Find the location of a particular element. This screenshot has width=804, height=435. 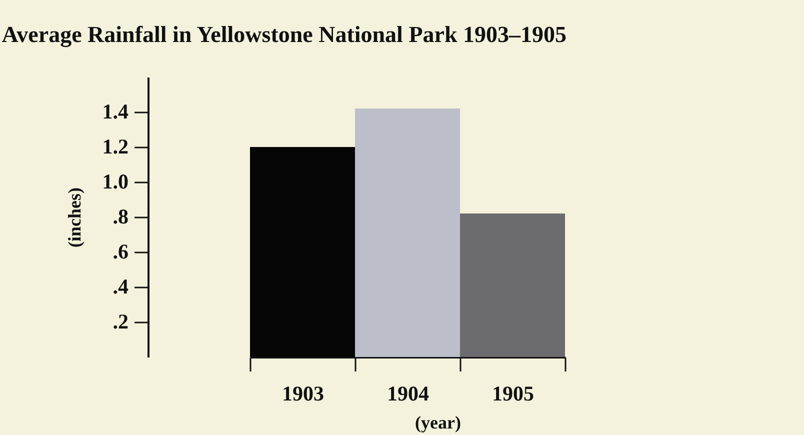

y-tick-label: .4 is located at coordinates (120, 286).